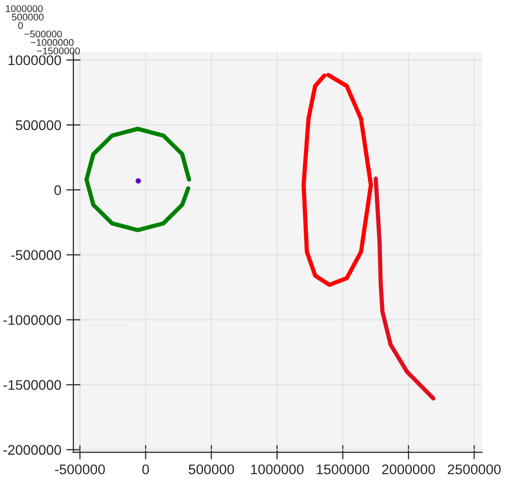  Describe the element at coordinates (32, 450) in the screenshot. I see `y-tick-label: -2000000` at that location.